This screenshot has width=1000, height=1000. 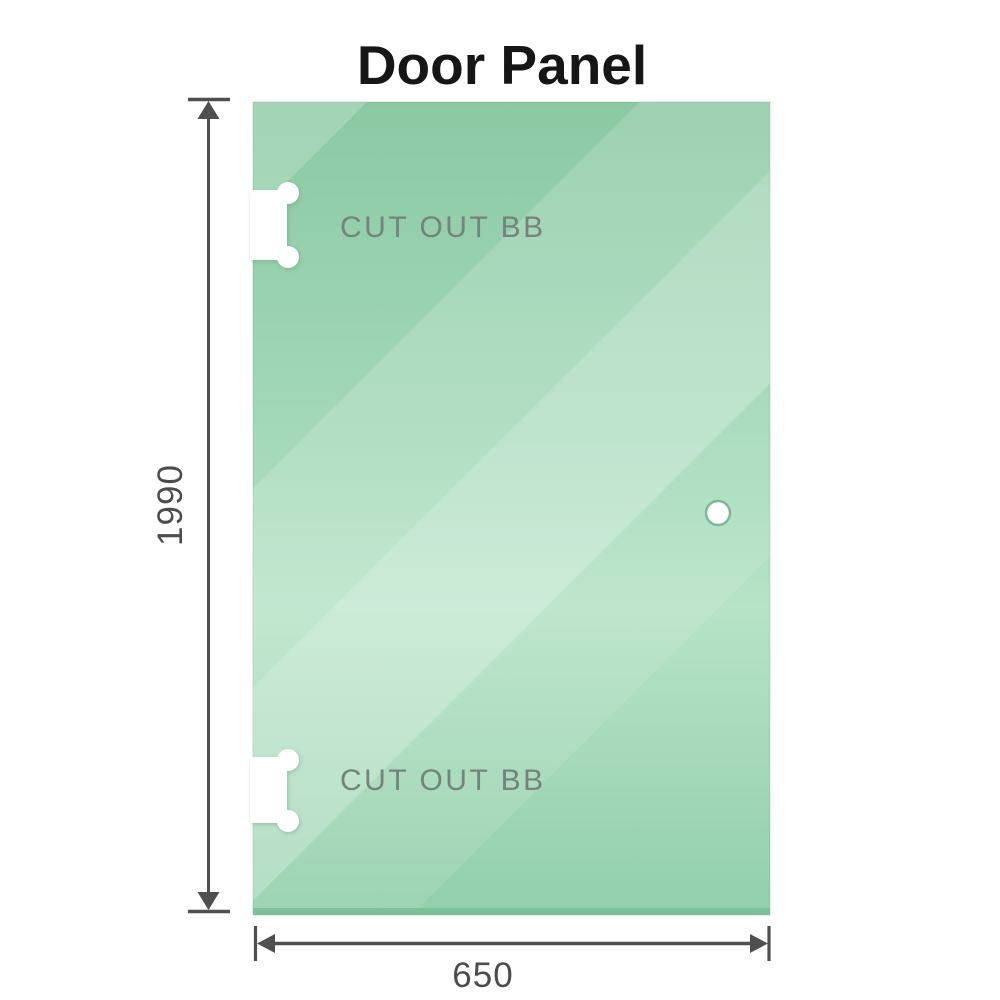 What do you see at coordinates (502, 65) in the screenshot?
I see `diagram-title: Door Panel` at bounding box center [502, 65].